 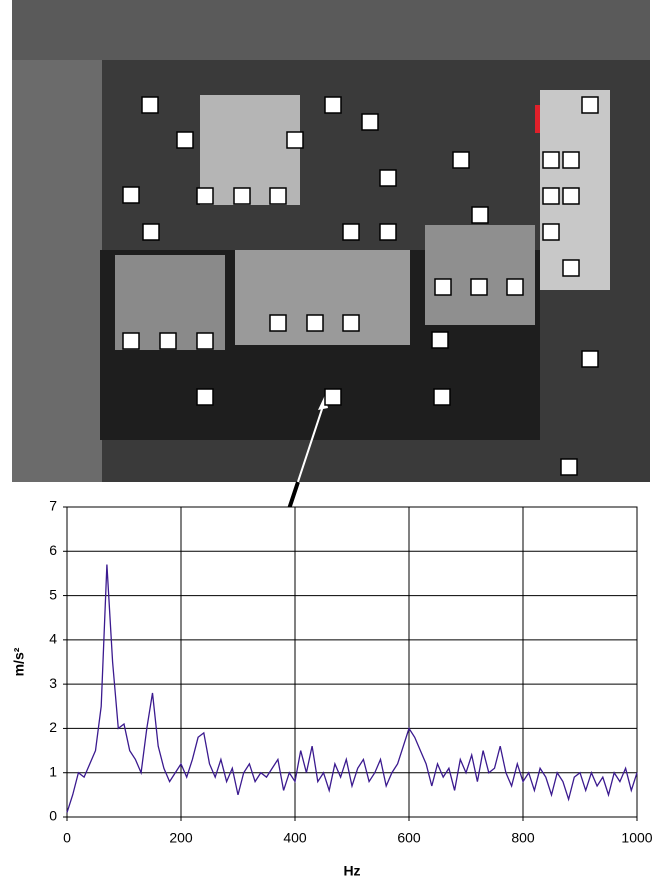 I want to click on heatsink, so click(x=480, y=275).